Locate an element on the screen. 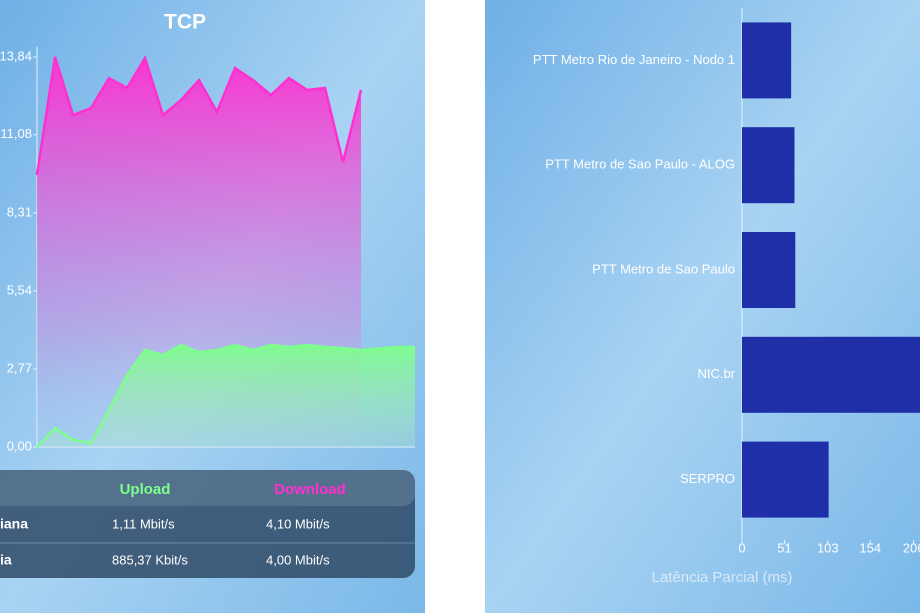 The height and width of the screenshot is (613, 920). y-tick-label: PTT Metro Rio de Janeiro - Nodo 1 is located at coordinates (634, 59).